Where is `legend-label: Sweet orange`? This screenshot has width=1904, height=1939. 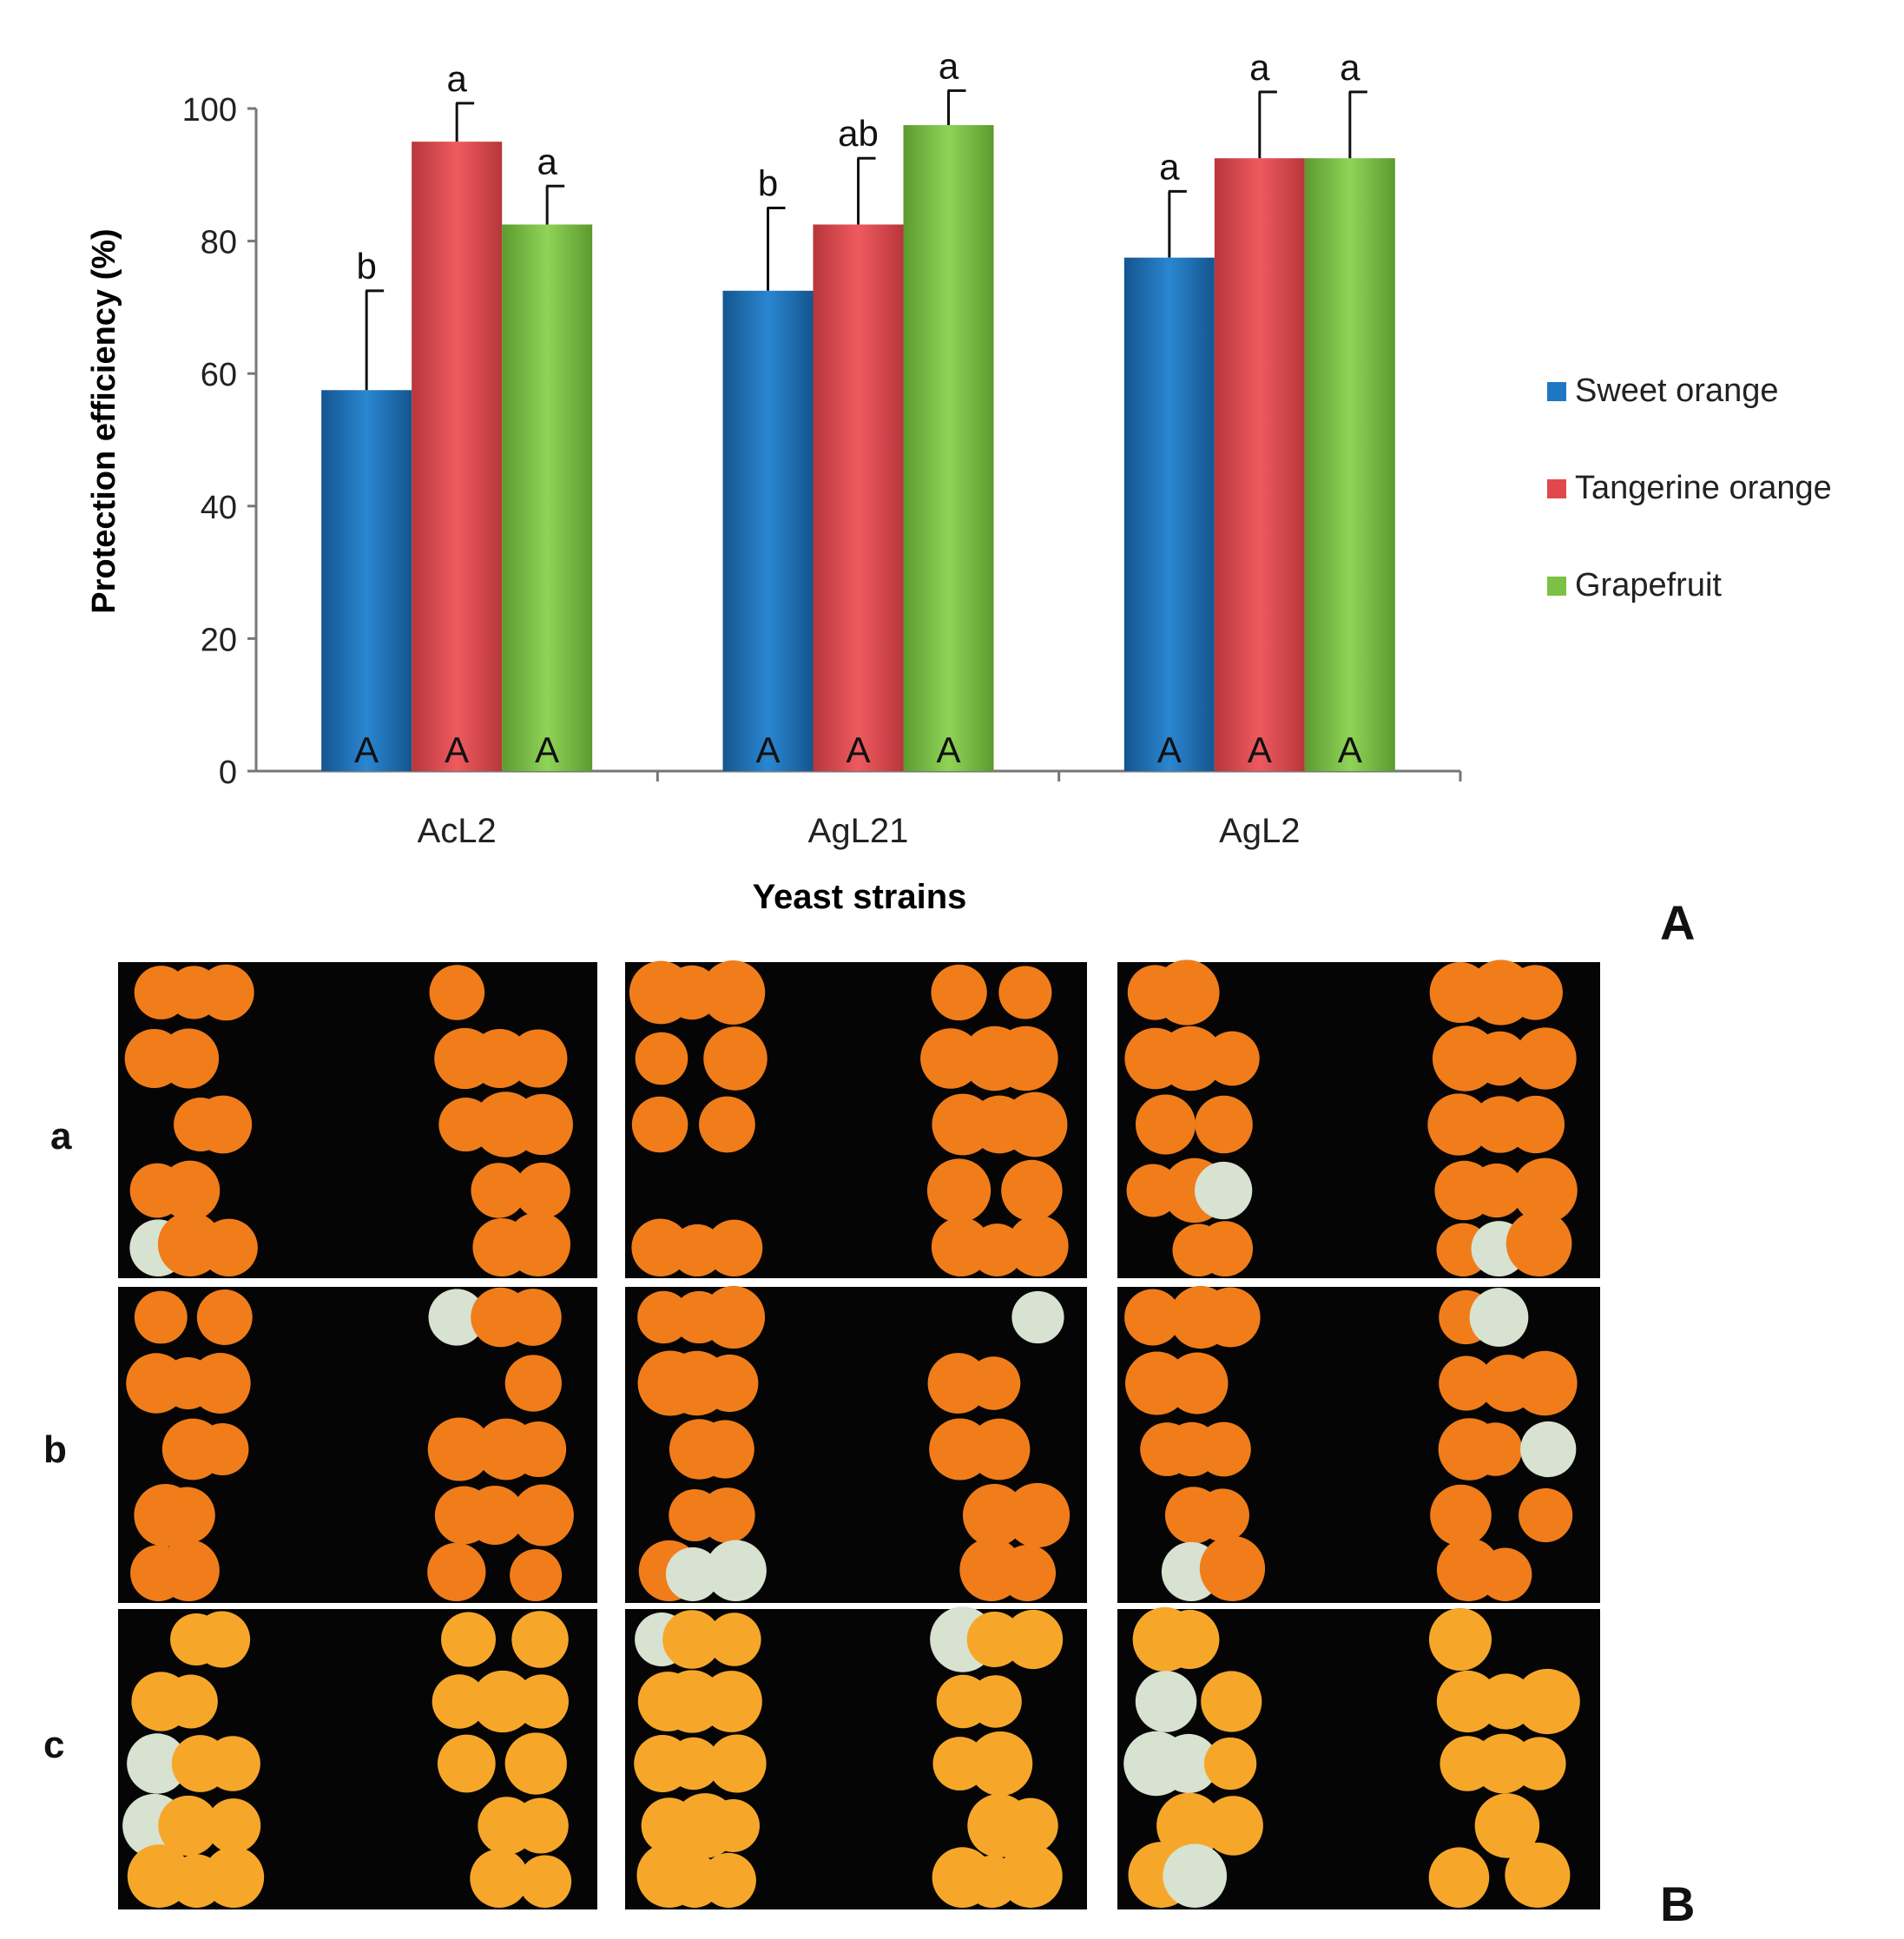
legend-label: Sweet orange is located at coordinates (1677, 391).